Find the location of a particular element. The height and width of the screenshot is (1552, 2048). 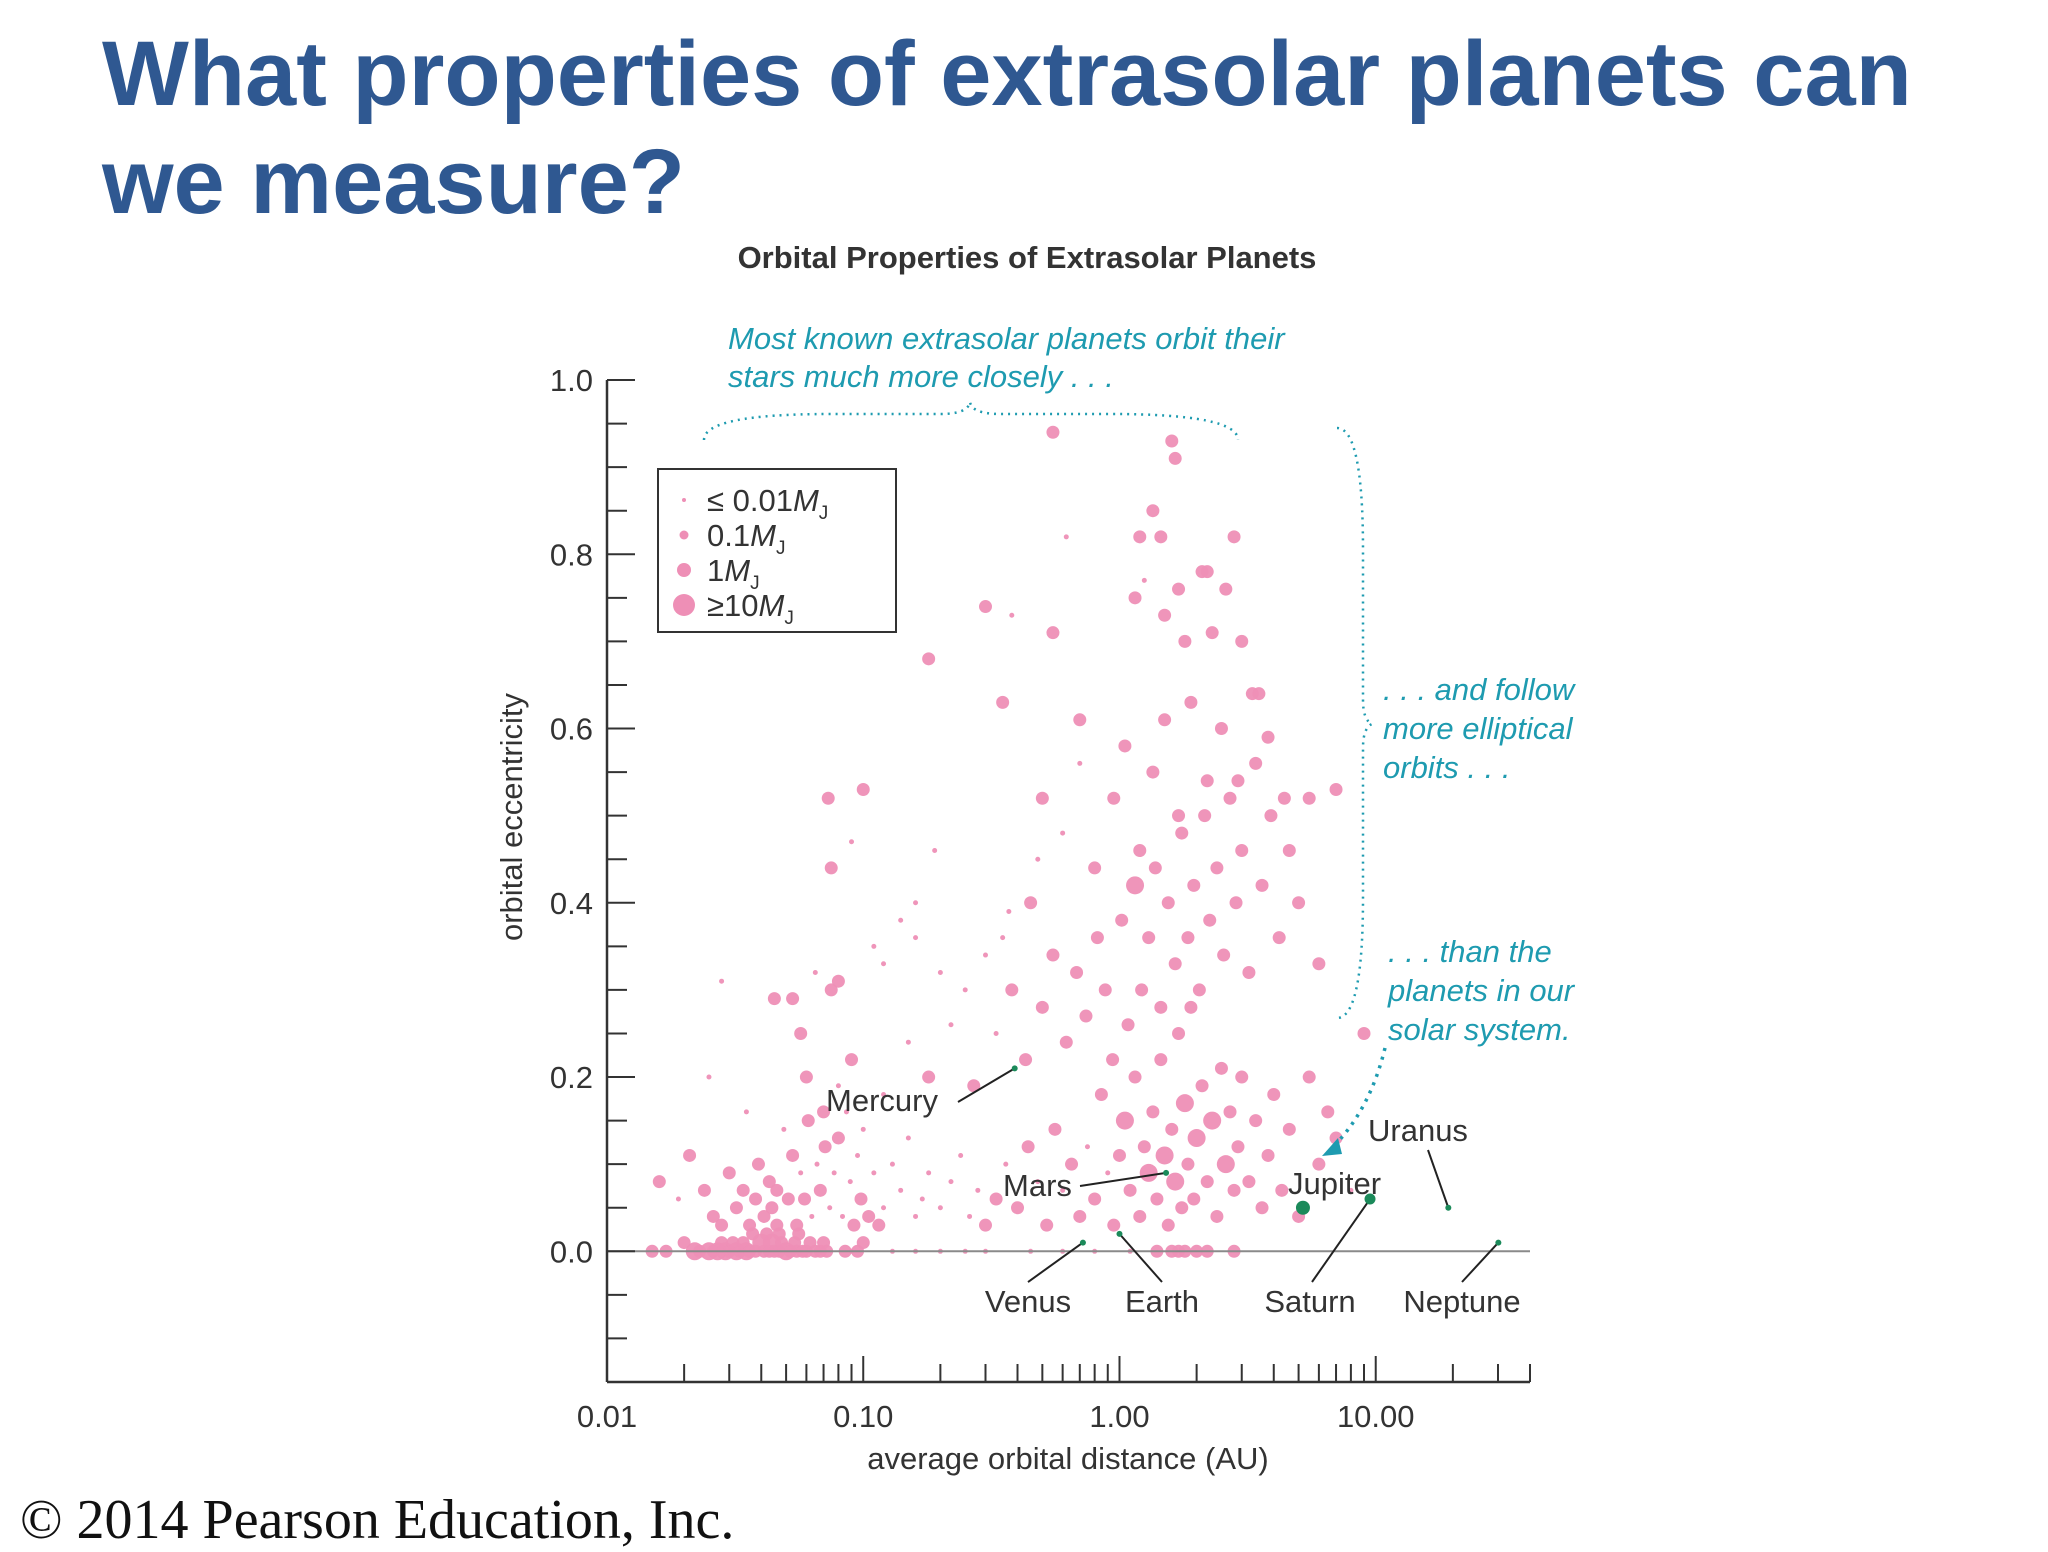

pointer-arrowhead is located at coordinates (1332, 1147).